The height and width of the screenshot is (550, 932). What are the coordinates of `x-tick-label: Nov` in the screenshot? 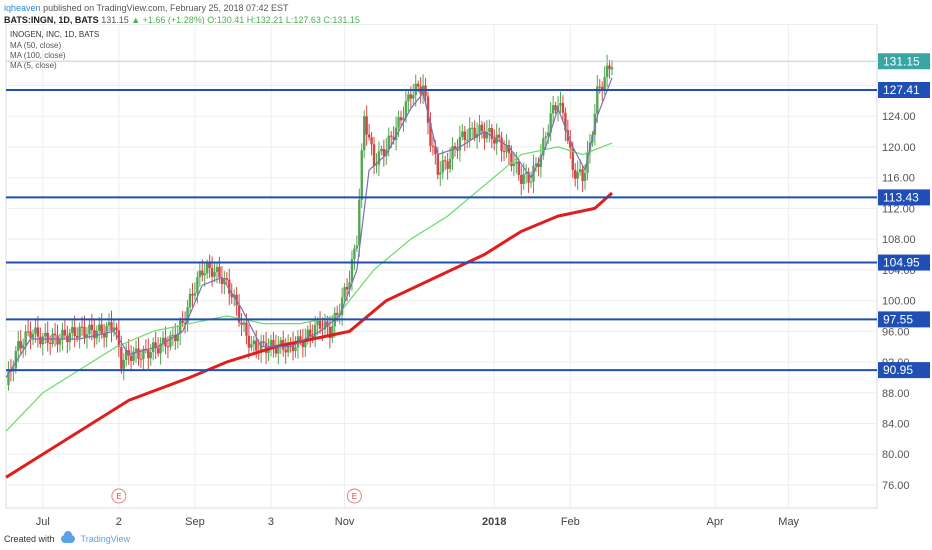 It's located at (345, 522).